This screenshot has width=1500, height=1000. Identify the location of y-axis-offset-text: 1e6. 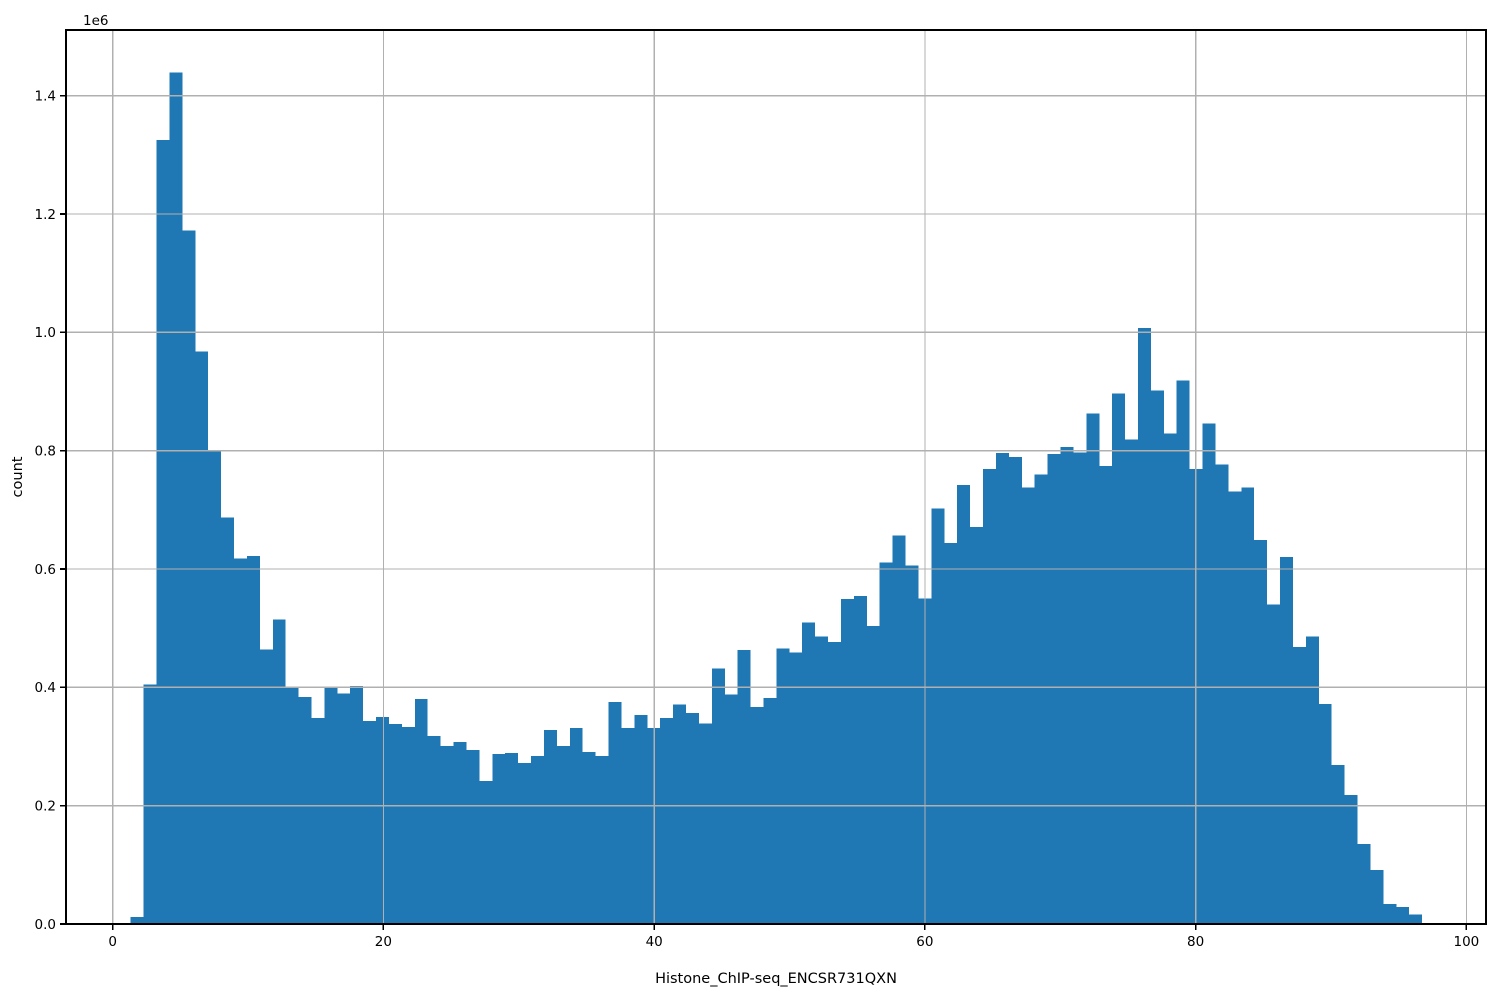
(95, 21).